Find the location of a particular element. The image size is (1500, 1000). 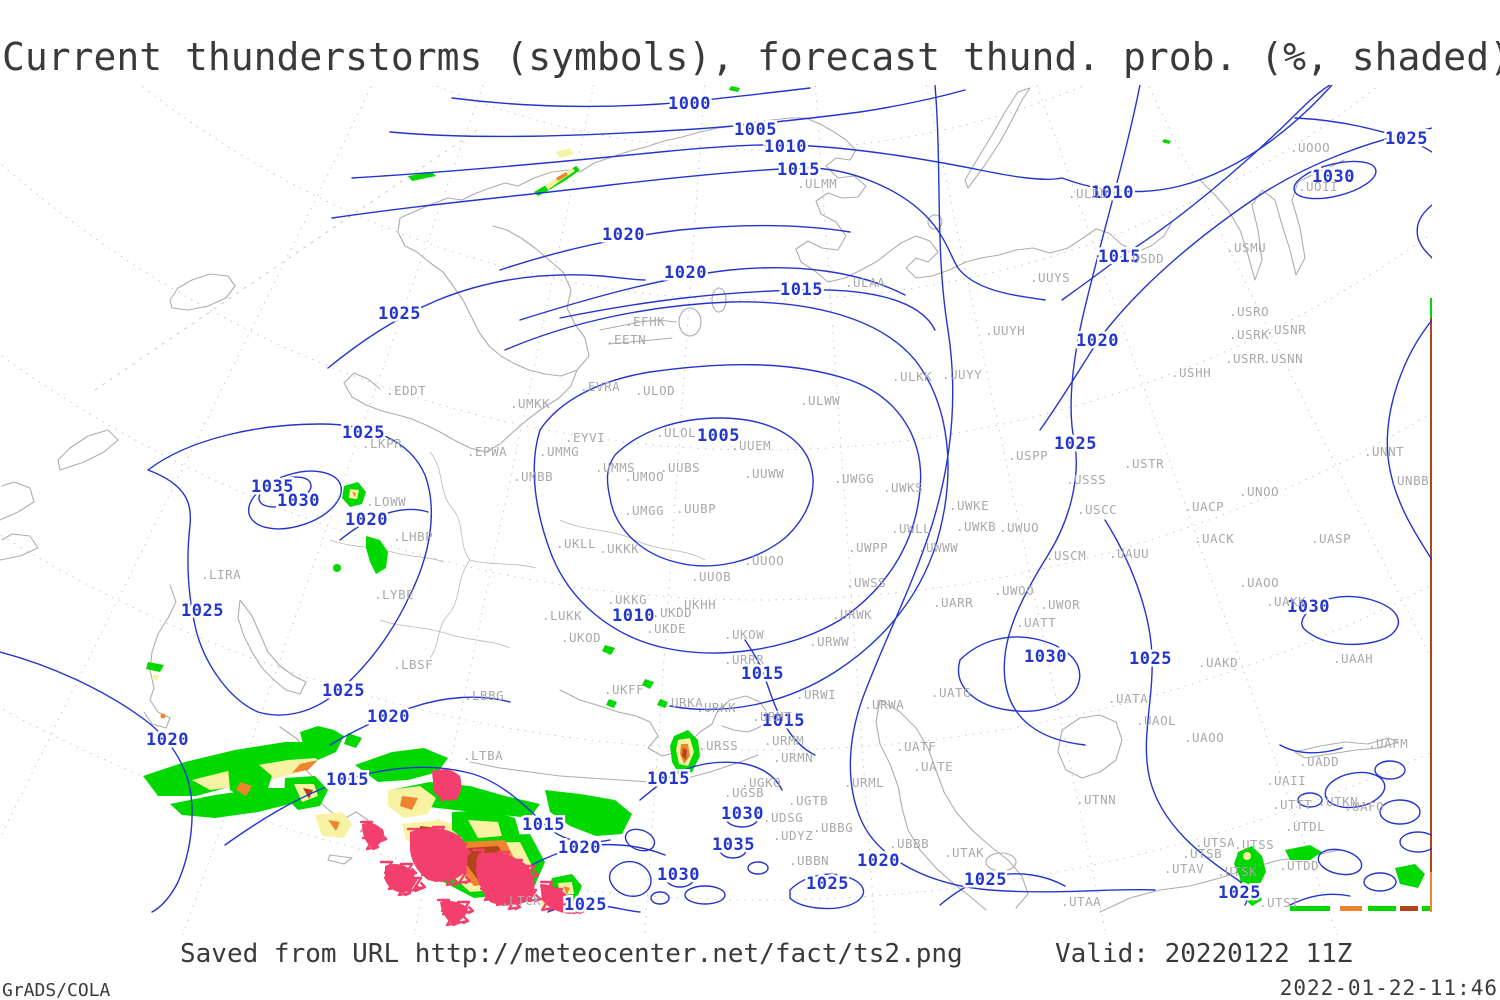

station-label: .UTAV is located at coordinates (1184, 868).